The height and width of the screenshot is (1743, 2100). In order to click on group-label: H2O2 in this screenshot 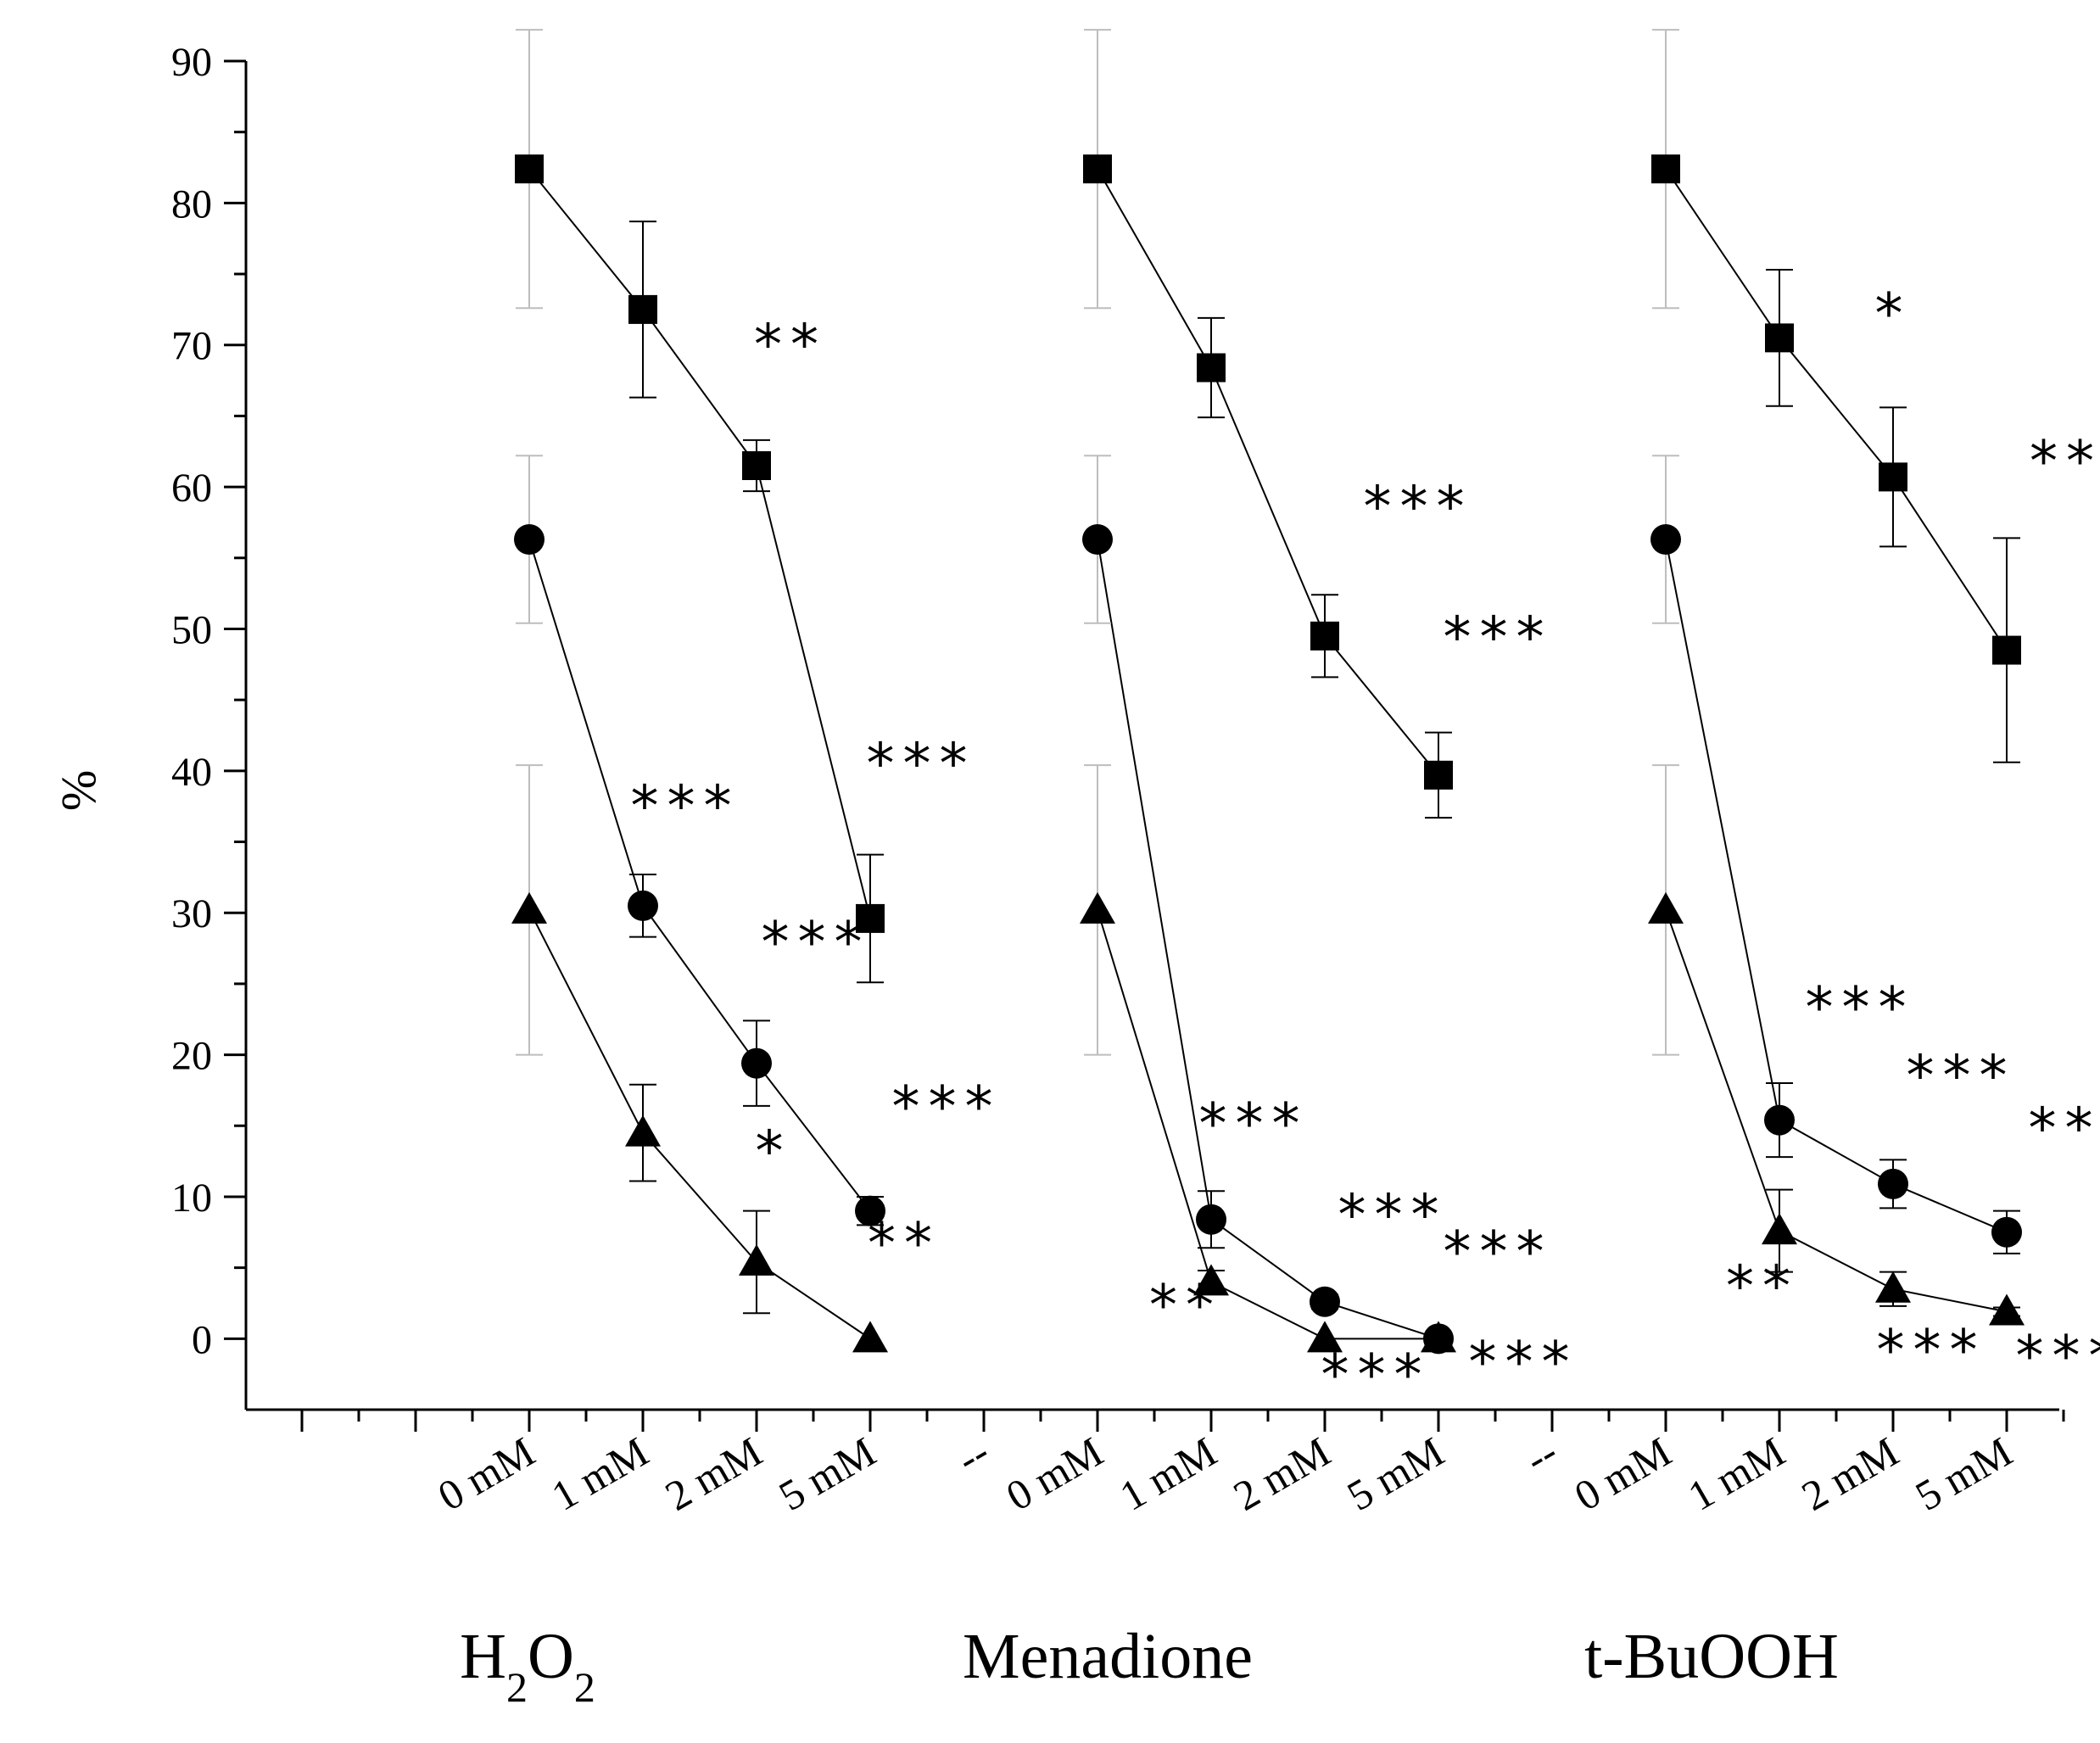, I will do `click(528, 1666)`.